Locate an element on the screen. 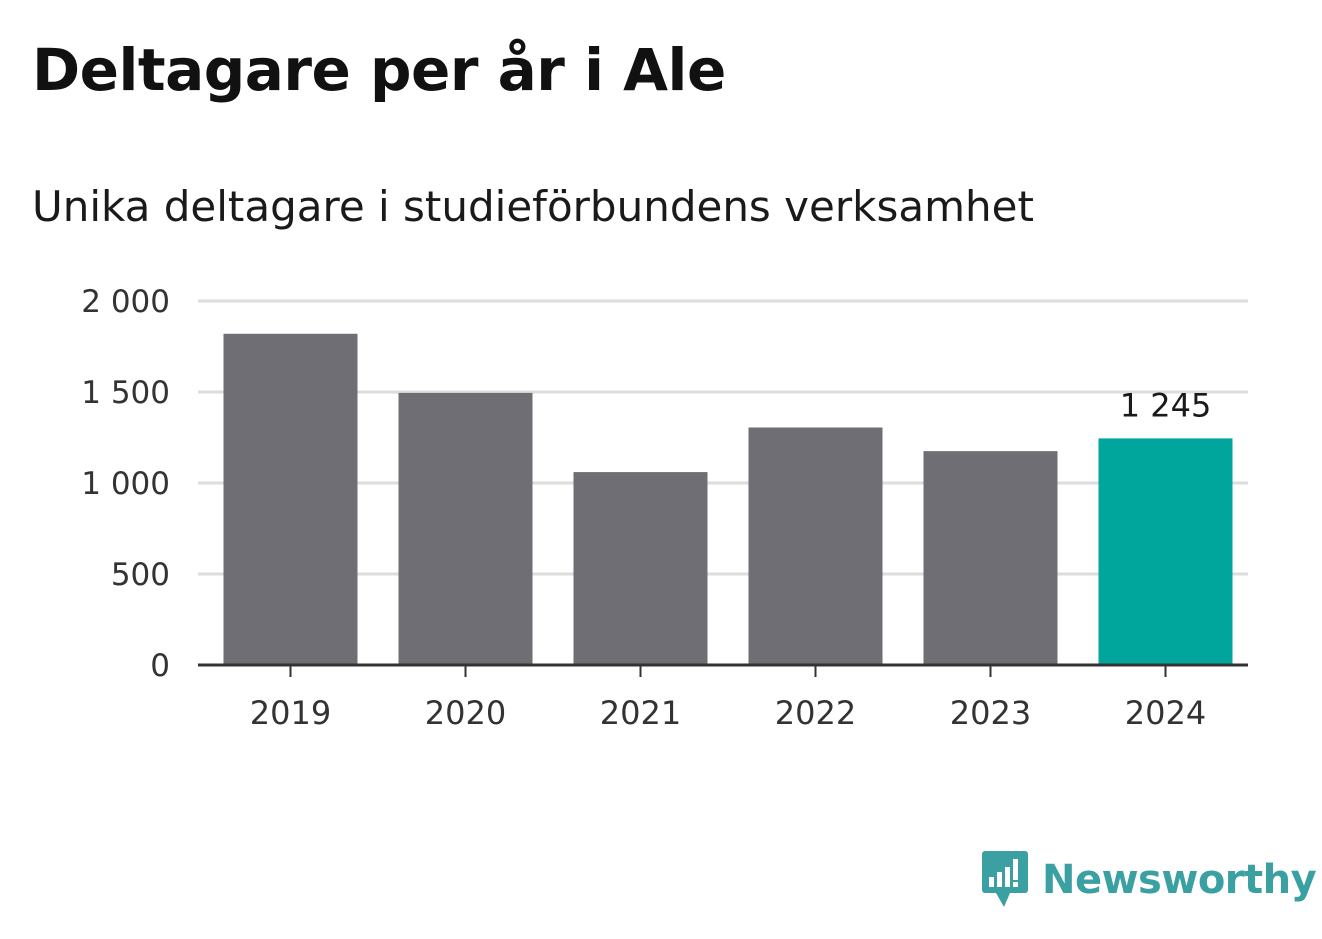  brand-logo: Newsworthy is located at coordinates (1148, 880).